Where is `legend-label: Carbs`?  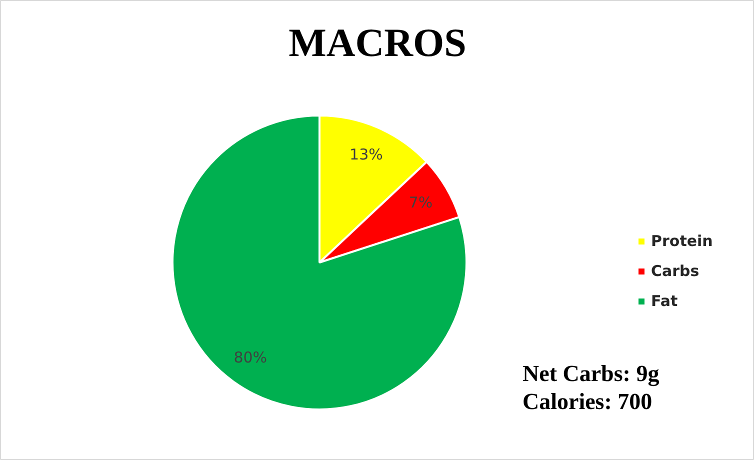
legend-label: Carbs is located at coordinates (675, 271).